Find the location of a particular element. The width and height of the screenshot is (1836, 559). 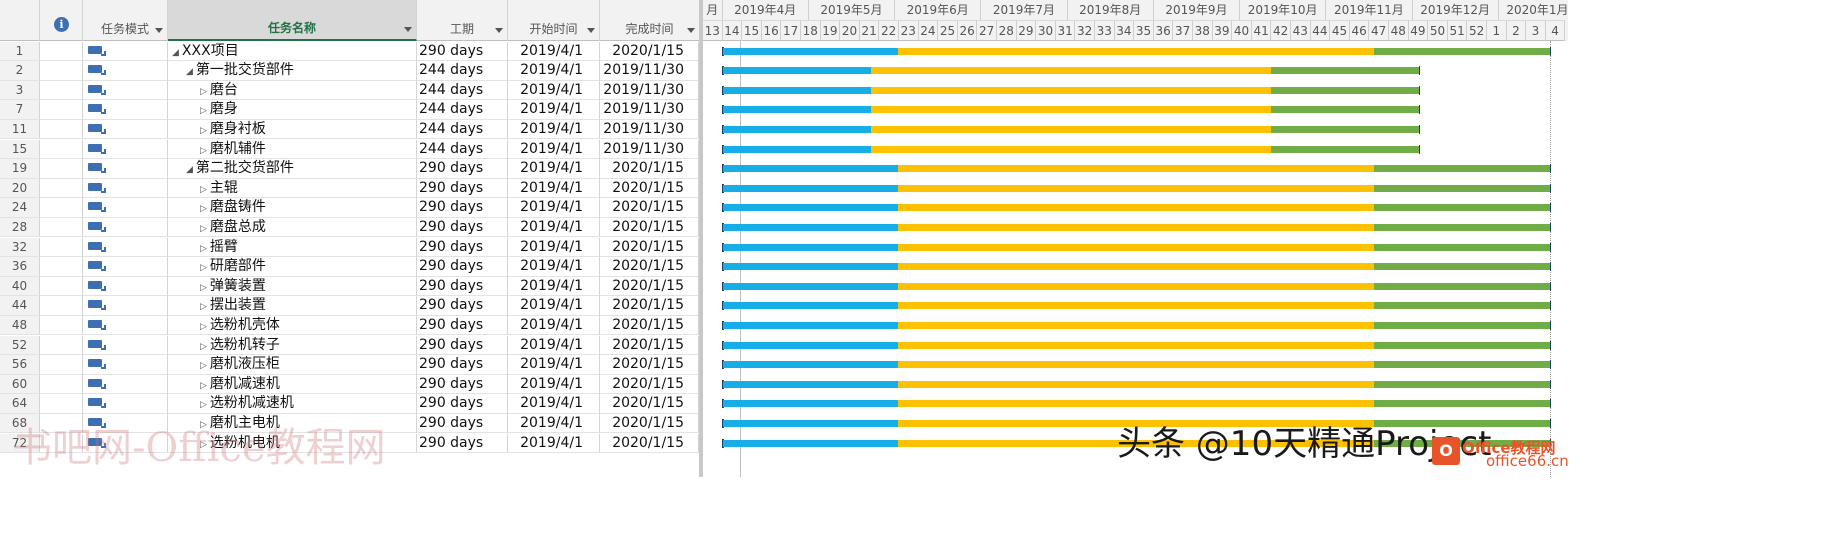

table-row: 11 ▷ 磨身衬板 244 days 2019/4/1 2019/11/30 is located at coordinates (350, 129).